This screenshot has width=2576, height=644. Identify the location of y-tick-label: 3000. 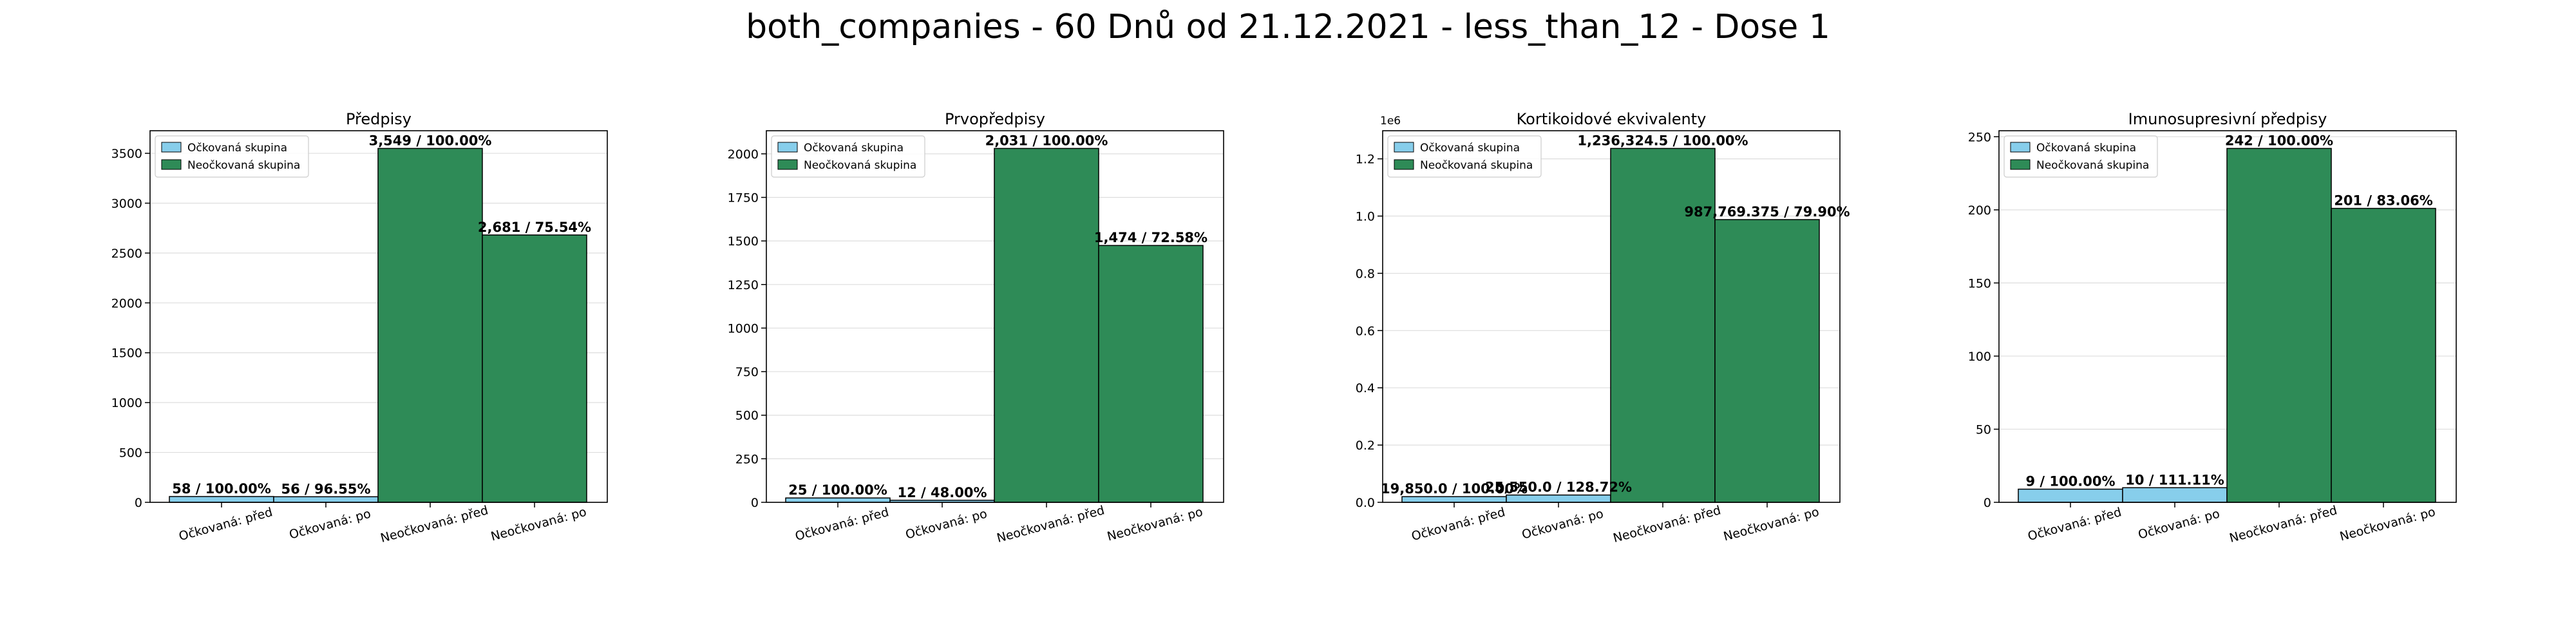
(127, 203).